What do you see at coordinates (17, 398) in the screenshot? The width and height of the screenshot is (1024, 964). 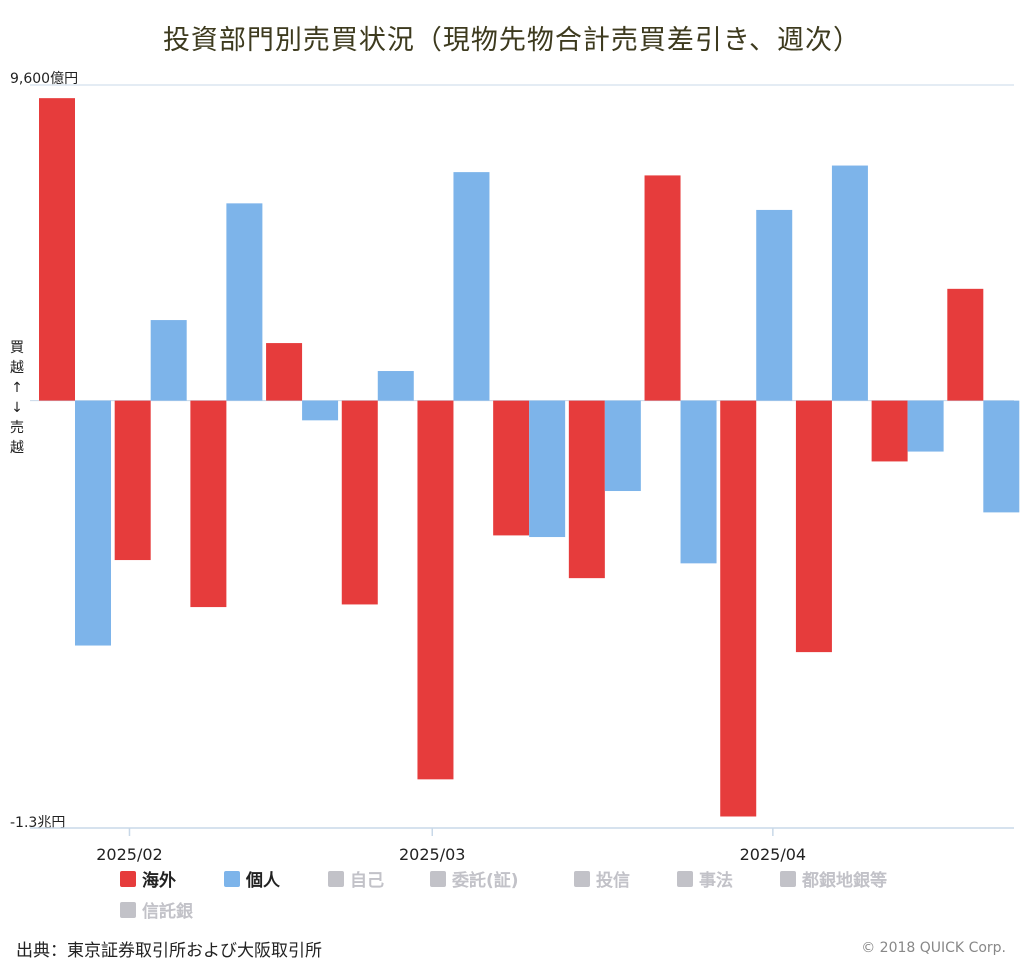 I see `direction-label: 買 越 ↑ ↓ 売 越` at bounding box center [17, 398].